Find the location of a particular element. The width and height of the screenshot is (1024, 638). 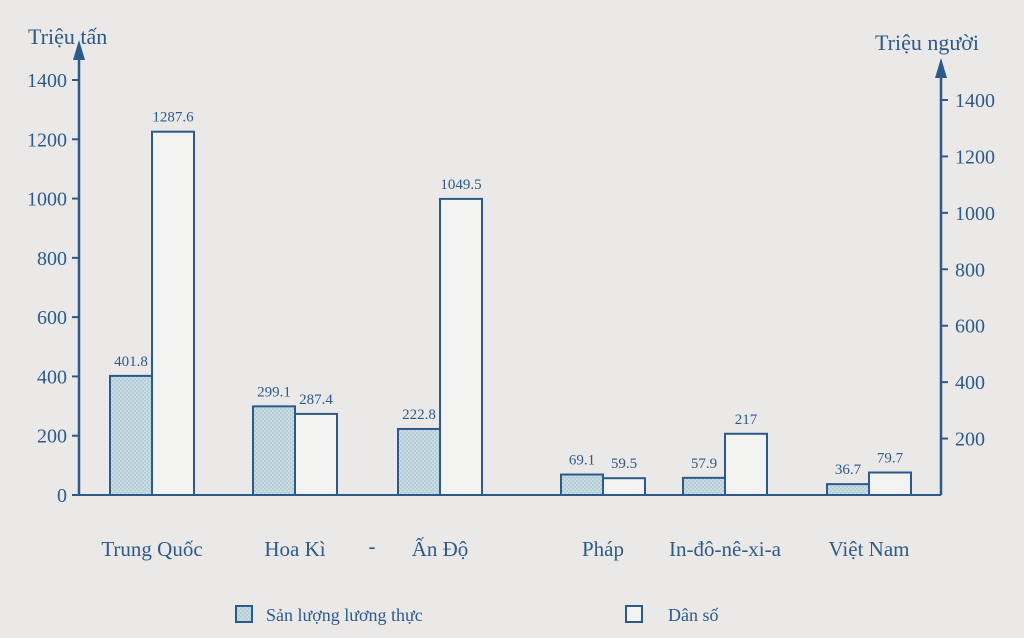

legend-label-population: Dân số is located at coordinates (693, 615).